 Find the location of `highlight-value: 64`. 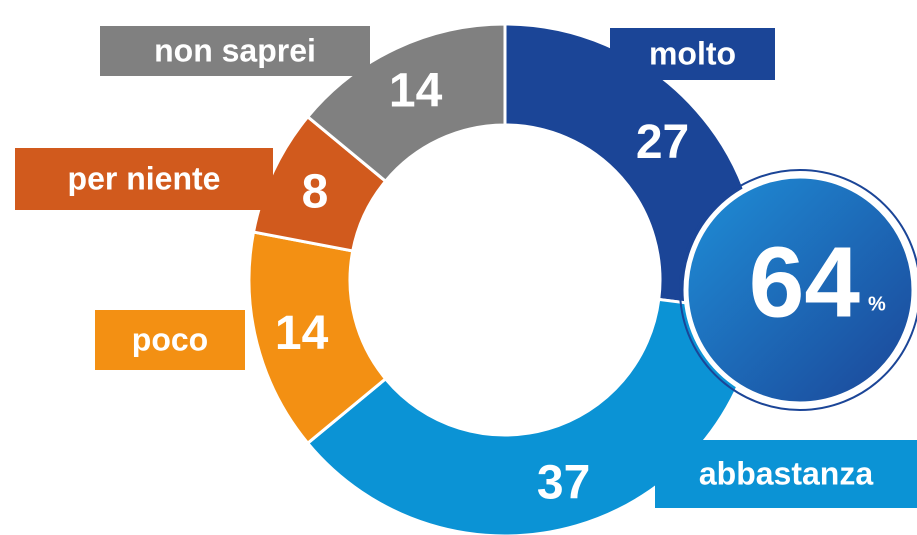

highlight-value: 64 is located at coordinates (805, 282).